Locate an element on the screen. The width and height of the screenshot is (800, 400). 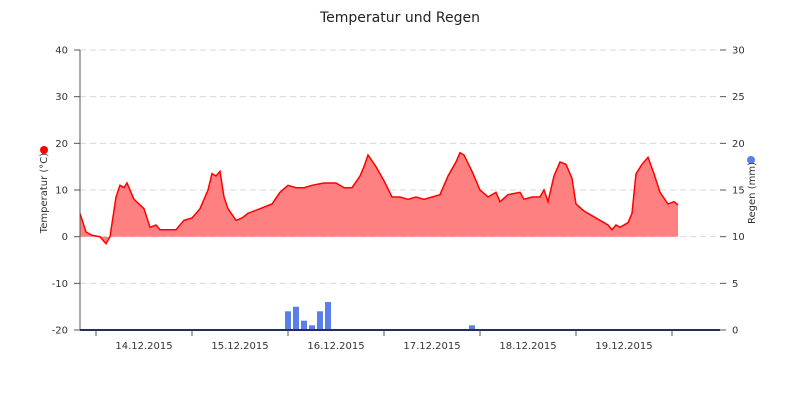
y-right-tick-label: 25 is located at coordinates (738, 97).